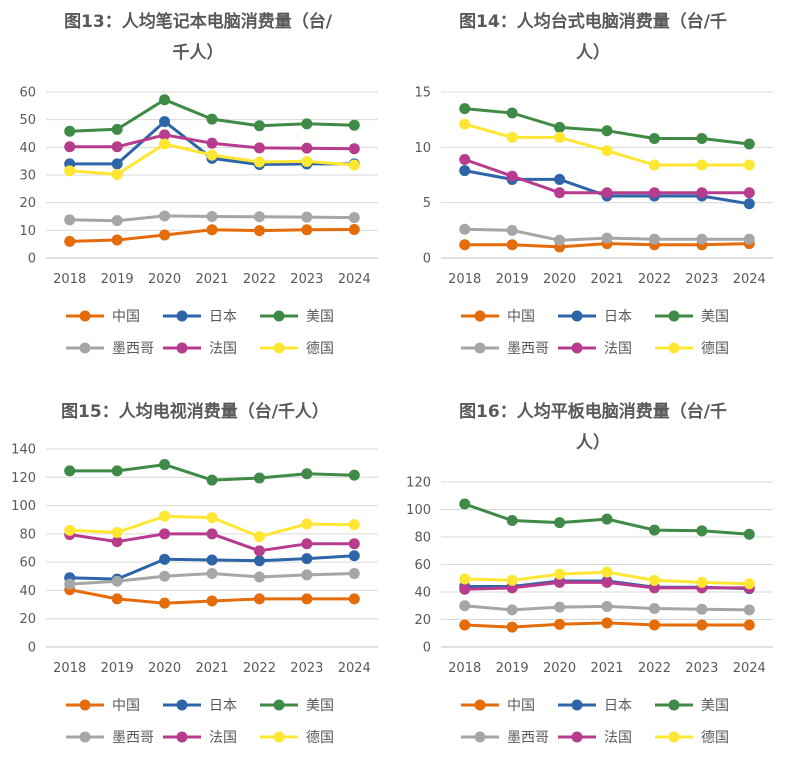  What do you see at coordinates (32, 259) in the screenshot?
I see `y-tick-label: 0` at bounding box center [32, 259].